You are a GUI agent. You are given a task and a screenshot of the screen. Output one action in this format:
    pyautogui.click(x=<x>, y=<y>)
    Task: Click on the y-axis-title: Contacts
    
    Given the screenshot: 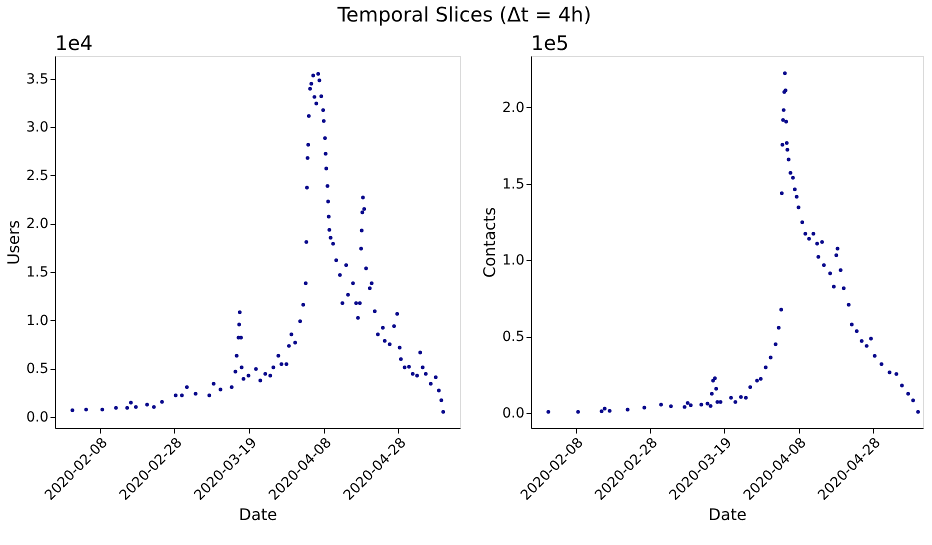 What is the action you would take?
    pyautogui.click(x=490, y=242)
    